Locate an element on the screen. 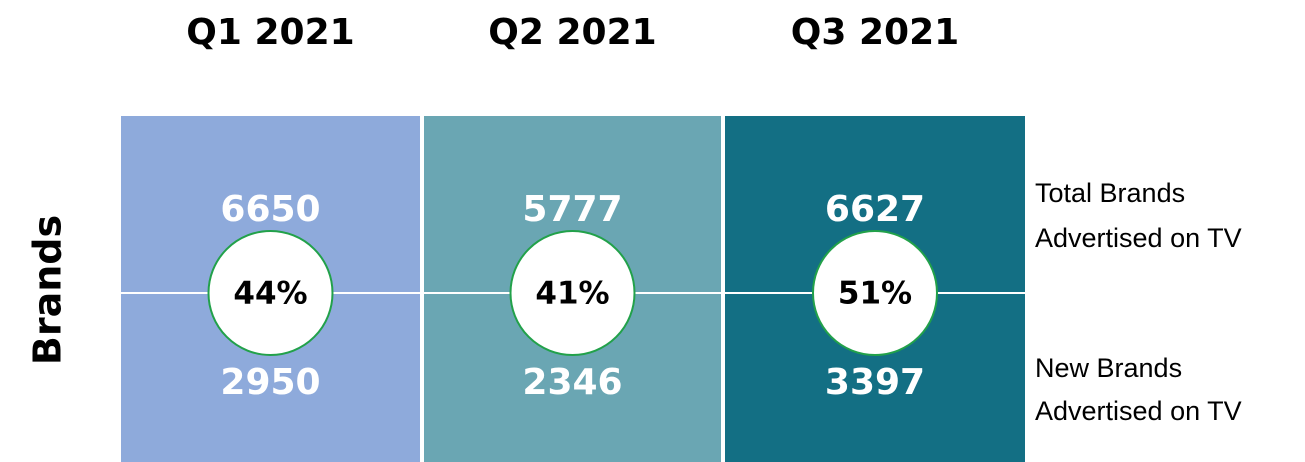 This screenshot has width=1305, height=462. total-value: 5777 is located at coordinates (572, 209).